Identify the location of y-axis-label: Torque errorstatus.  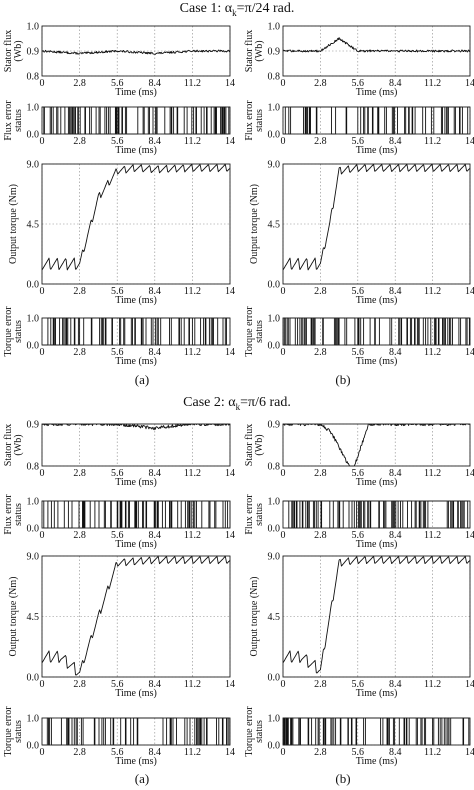
(13, 731).